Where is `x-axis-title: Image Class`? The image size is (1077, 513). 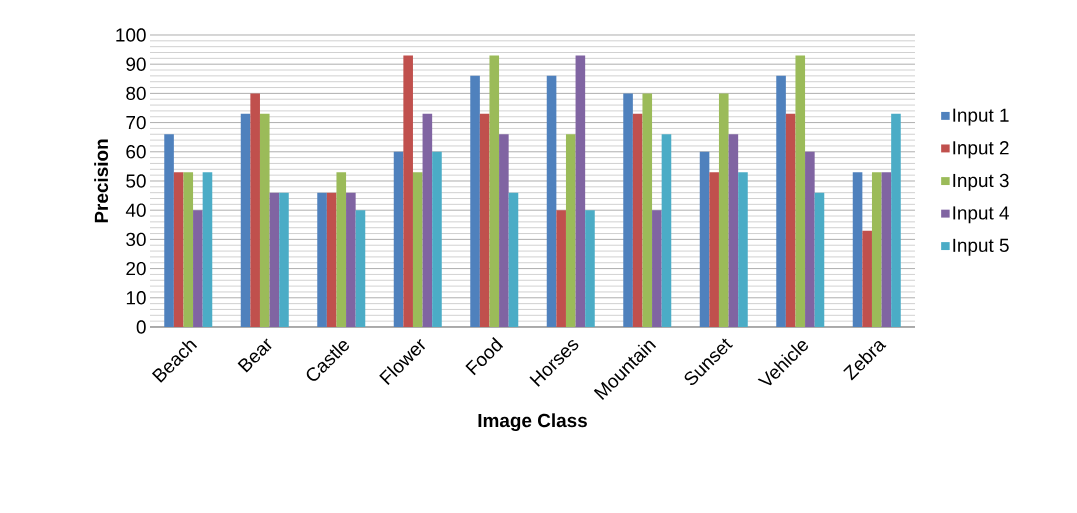 x-axis-title: Image Class is located at coordinates (532, 422).